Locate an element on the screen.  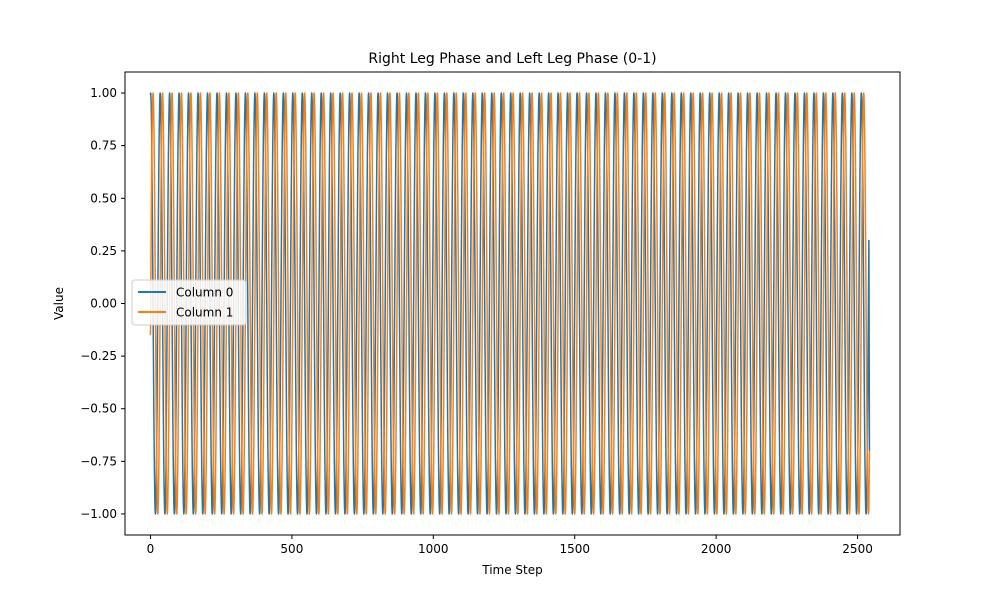
y-tick-label: 1.00 is located at coordinates (103, 93).